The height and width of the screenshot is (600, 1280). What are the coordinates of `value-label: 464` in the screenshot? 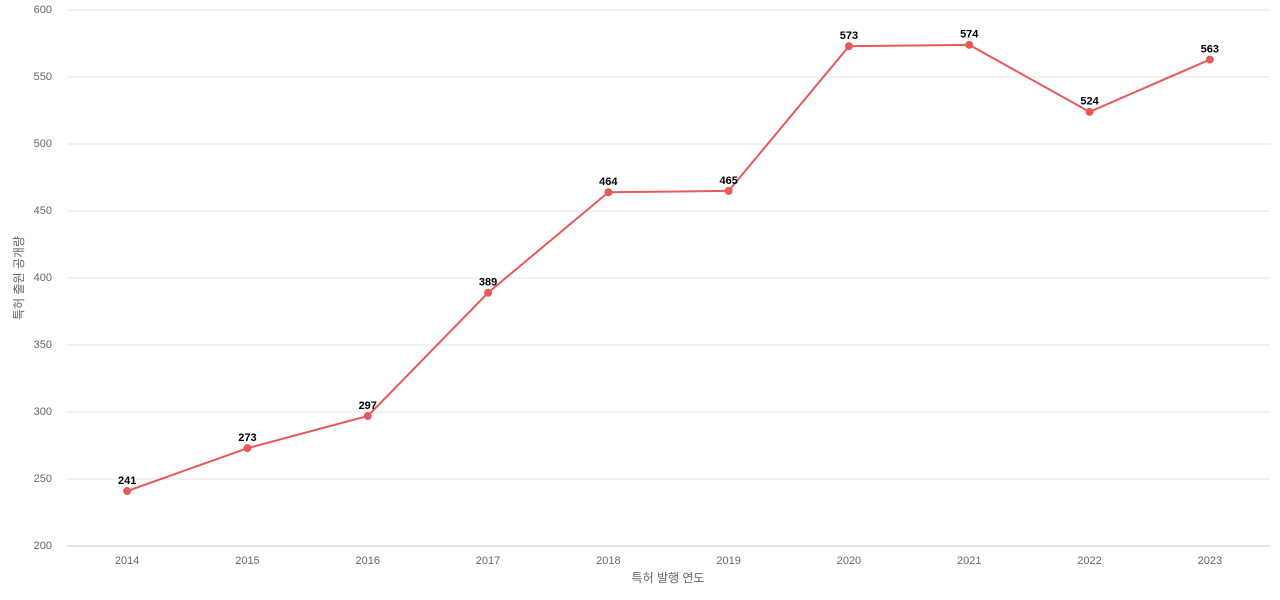 It's located at (608, 182).